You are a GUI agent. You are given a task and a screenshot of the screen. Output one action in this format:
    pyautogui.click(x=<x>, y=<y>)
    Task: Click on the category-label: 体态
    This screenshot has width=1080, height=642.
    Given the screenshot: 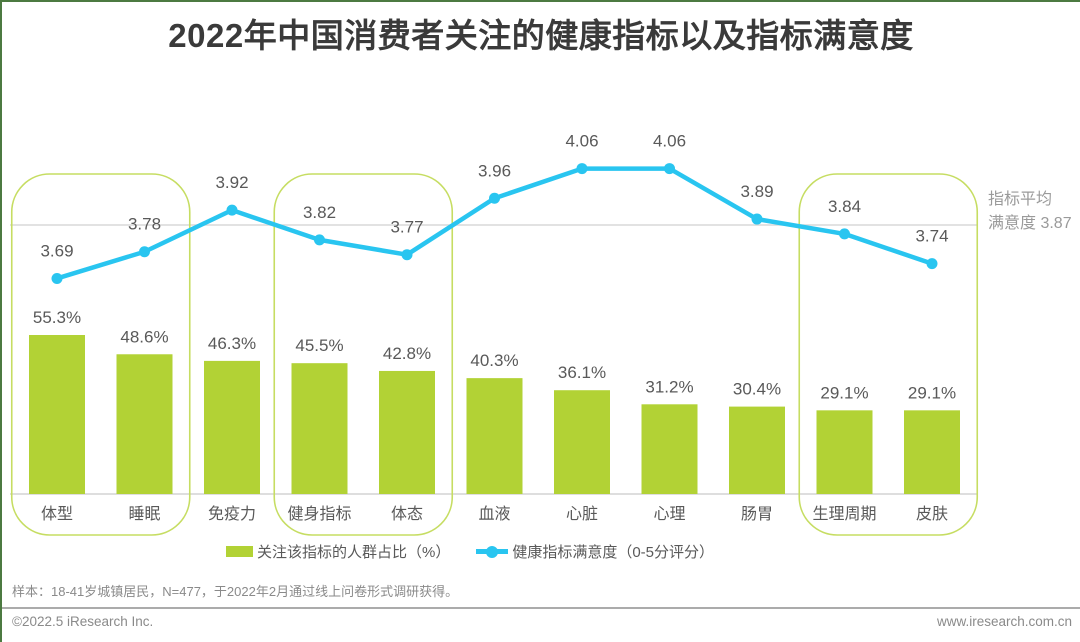 What is the action you would take?
    pyautogui.click(x=407, y=514)
    